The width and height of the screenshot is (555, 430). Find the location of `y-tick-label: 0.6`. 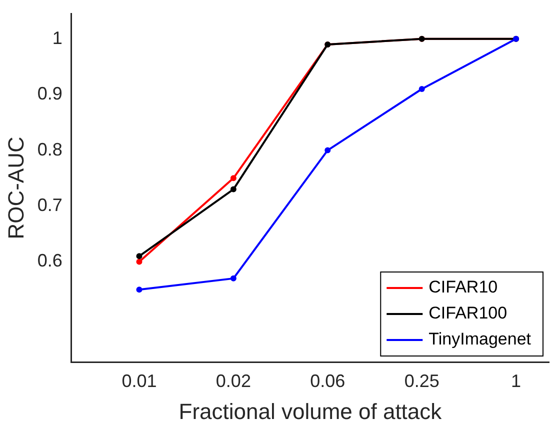

y-tick-label: 0.6 is located at coordinates (49, 260).